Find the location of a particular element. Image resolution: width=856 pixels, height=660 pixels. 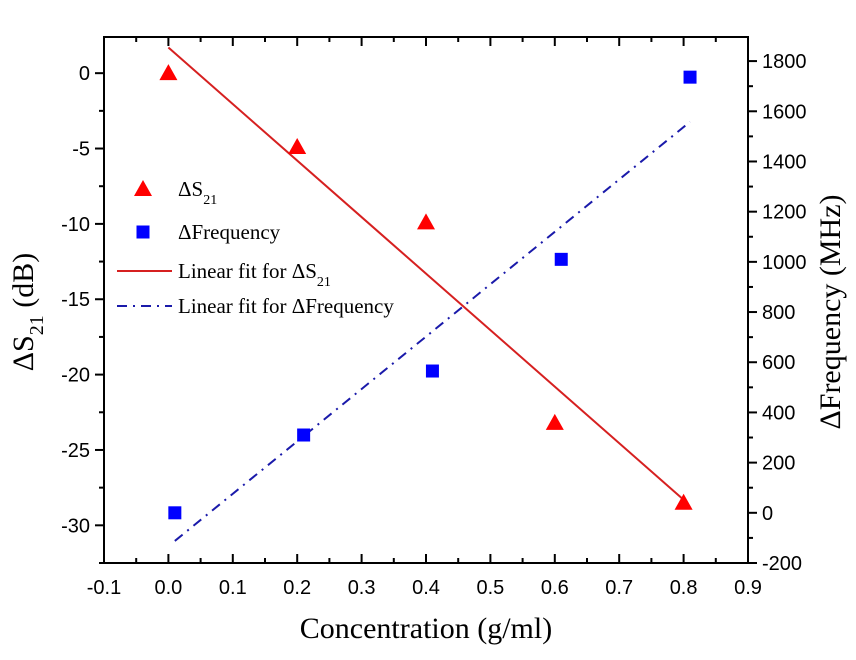

legend-square-icon is located at coordinates (143, 232).